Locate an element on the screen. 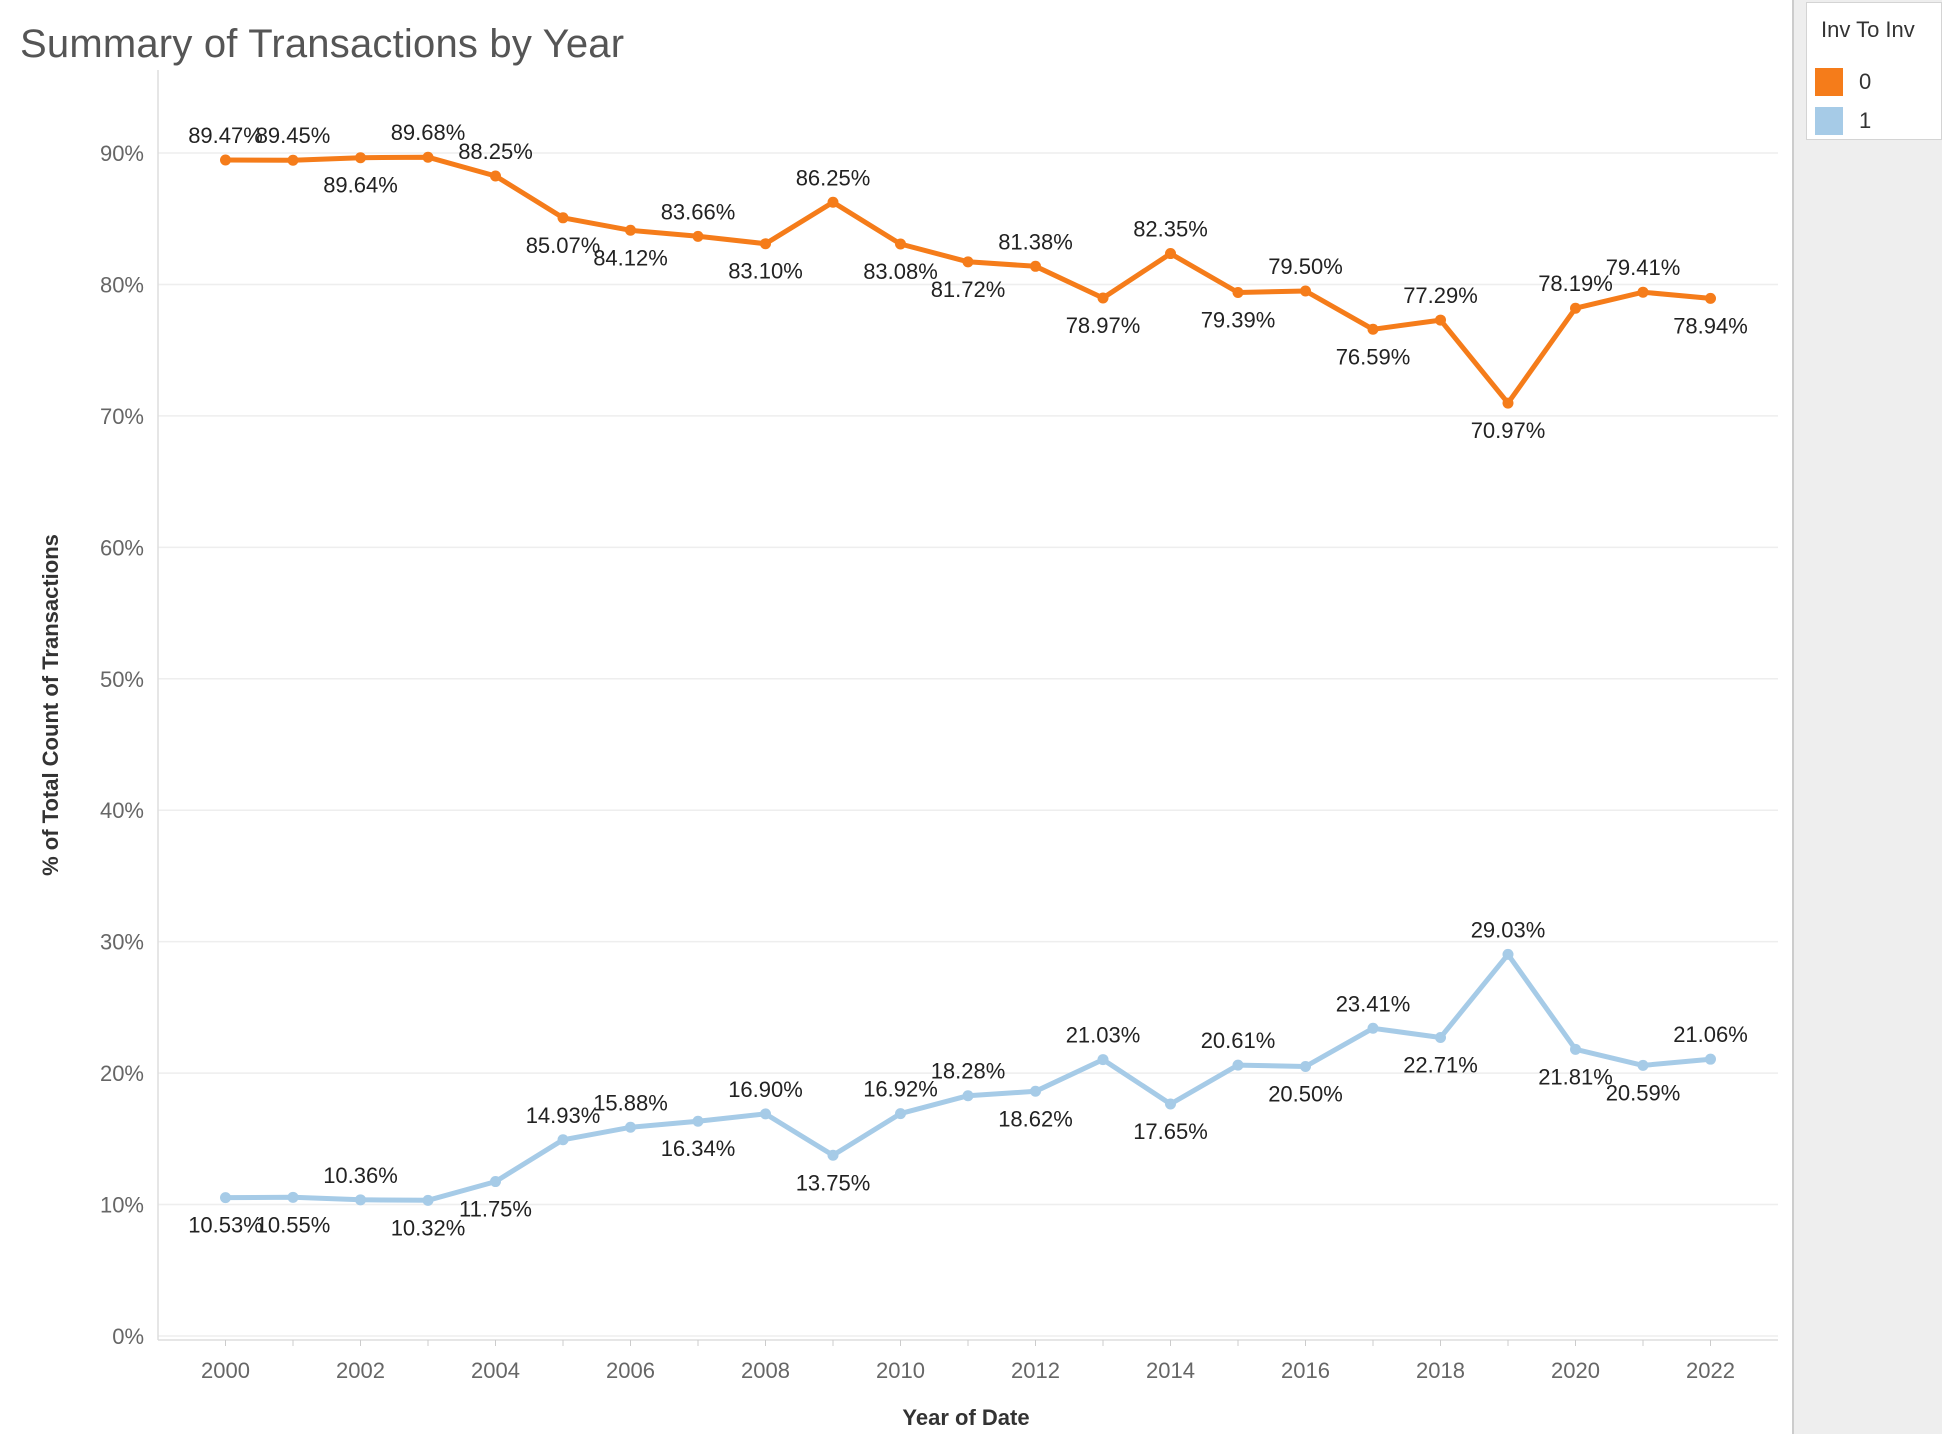 The image size is (1942, 1434). data-label: 81.38% is located at coordinates (1035, 241).